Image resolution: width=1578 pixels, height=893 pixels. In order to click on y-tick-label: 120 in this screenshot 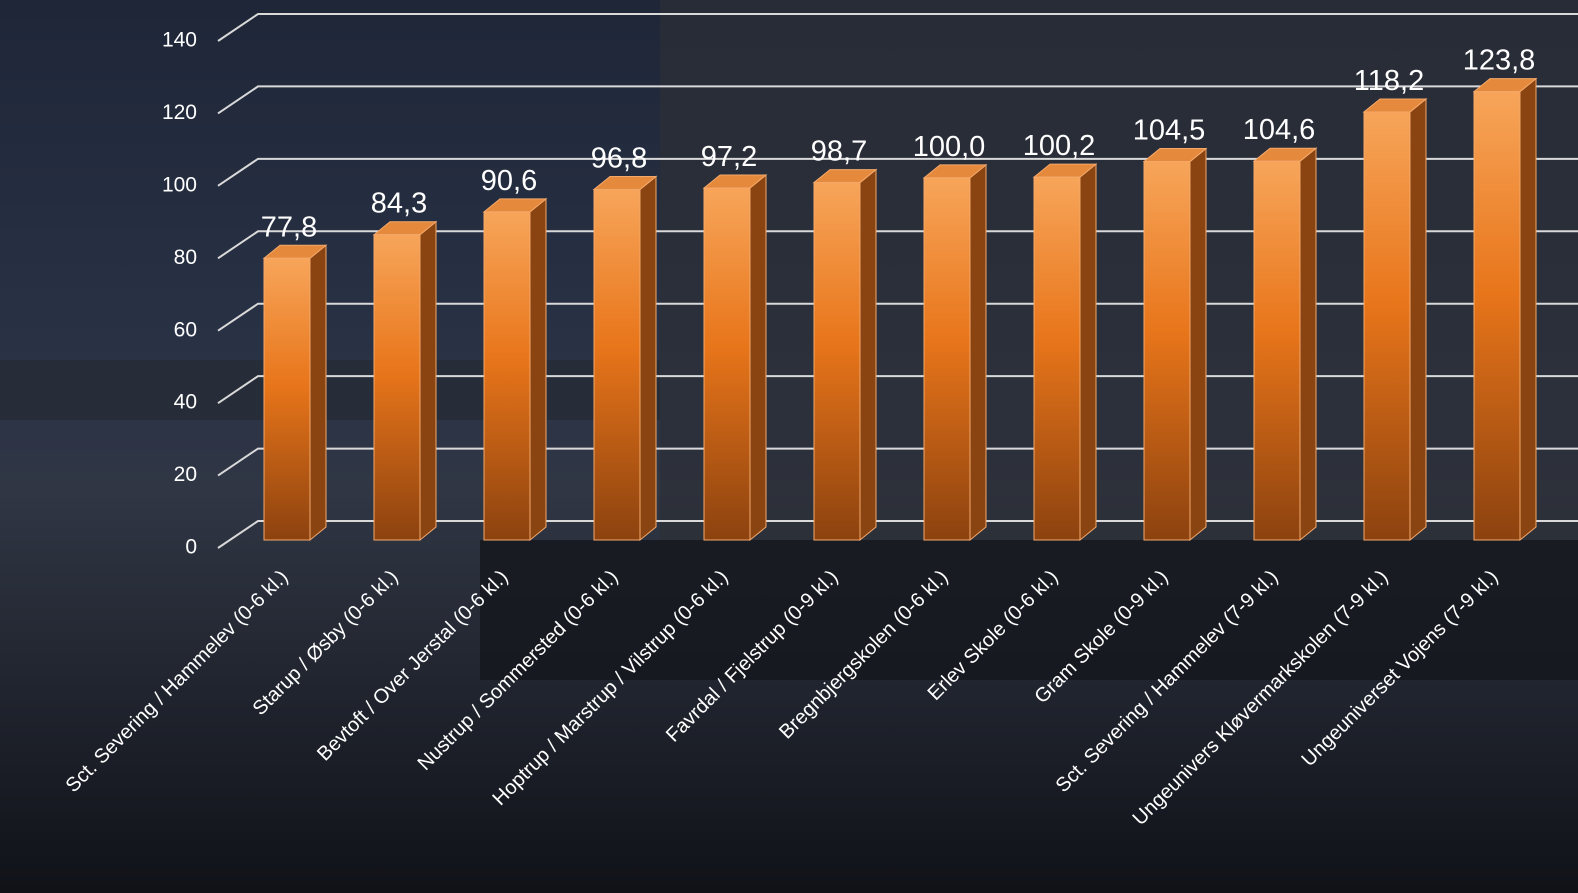, I will do `click(179, 112)`.